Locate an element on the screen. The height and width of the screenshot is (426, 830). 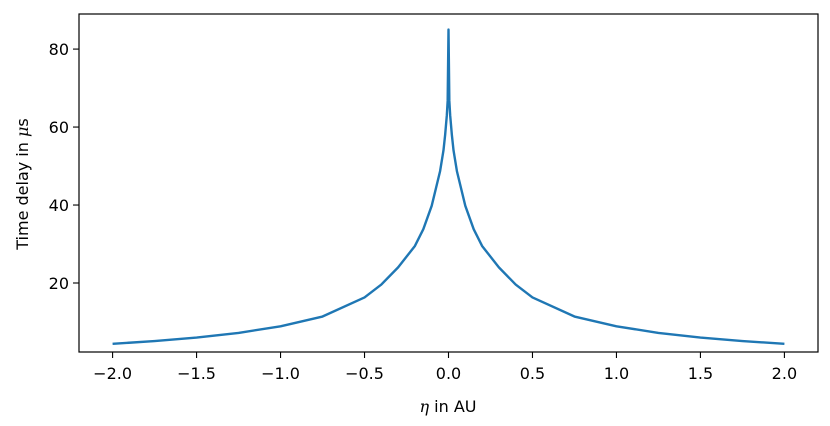
x-tick-label: 0.0 is located at coordinates (448, 373).